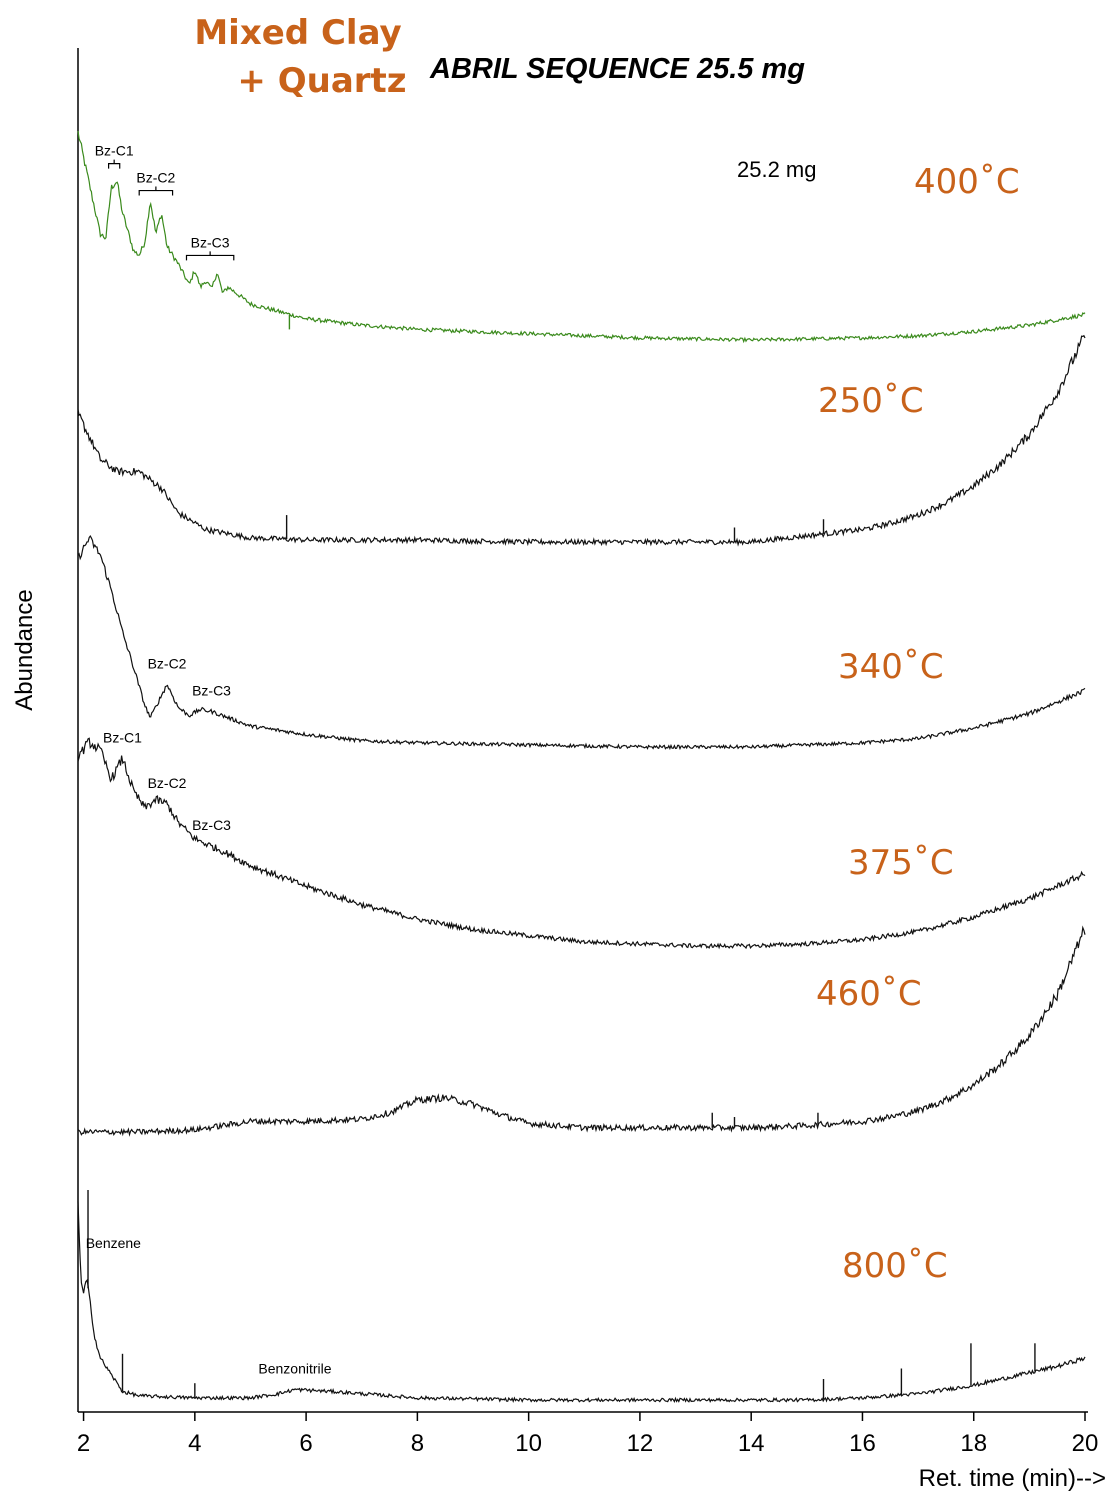 This screenshot has height=1497, width=1115. I want to click on x-tick-label: 18, so click(973, 1443).